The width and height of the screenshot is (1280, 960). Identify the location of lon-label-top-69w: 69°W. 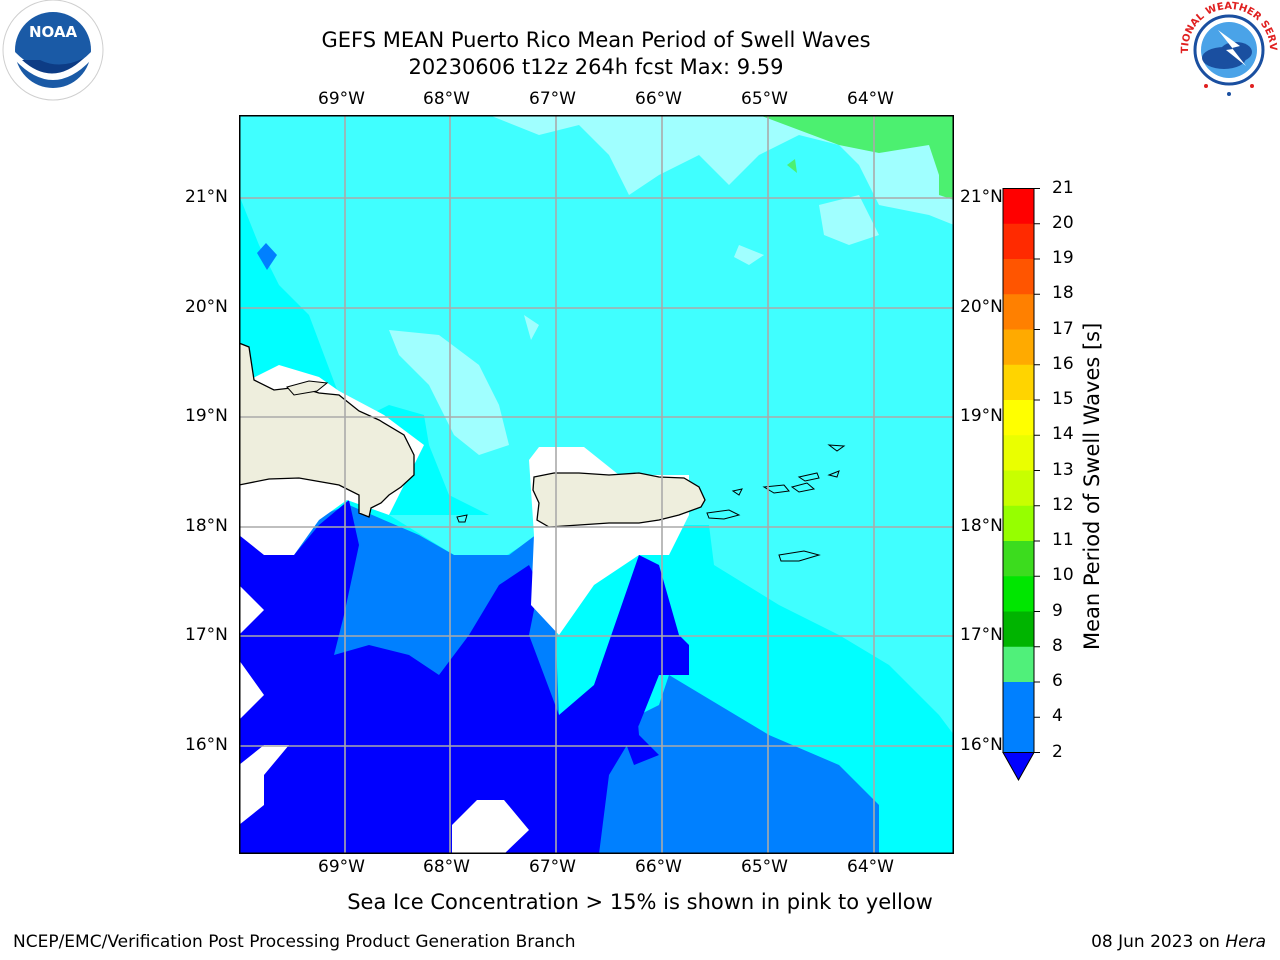
(341, 99).